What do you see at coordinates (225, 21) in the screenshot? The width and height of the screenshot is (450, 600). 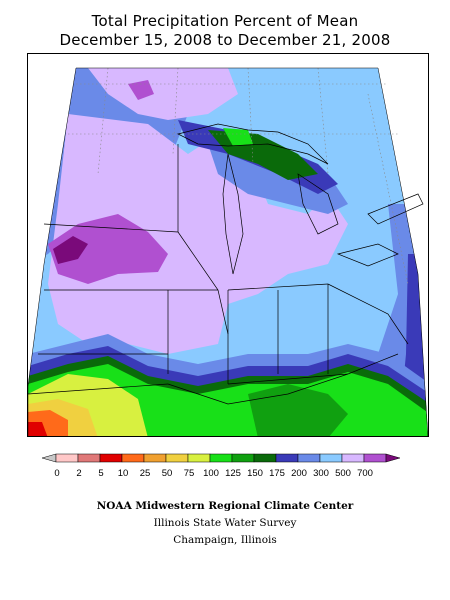 I see `map-title: Total Precipitation Percent of Mean` at bounding box center [225, 21].